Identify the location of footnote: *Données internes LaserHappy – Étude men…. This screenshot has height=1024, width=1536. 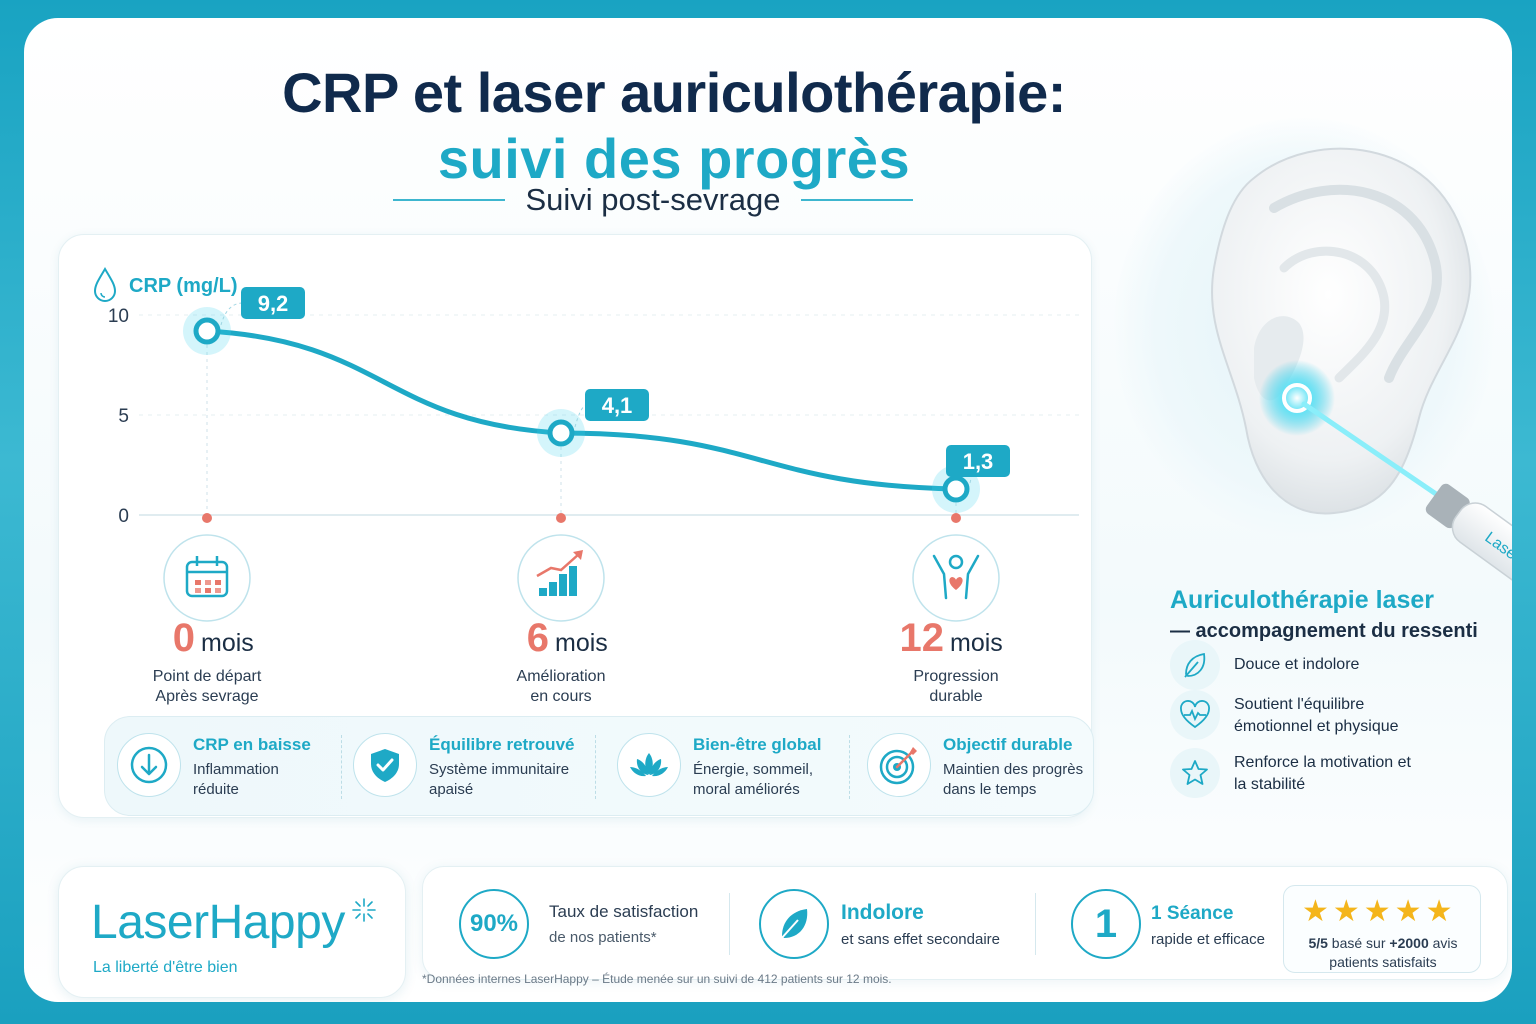
(657, 979).